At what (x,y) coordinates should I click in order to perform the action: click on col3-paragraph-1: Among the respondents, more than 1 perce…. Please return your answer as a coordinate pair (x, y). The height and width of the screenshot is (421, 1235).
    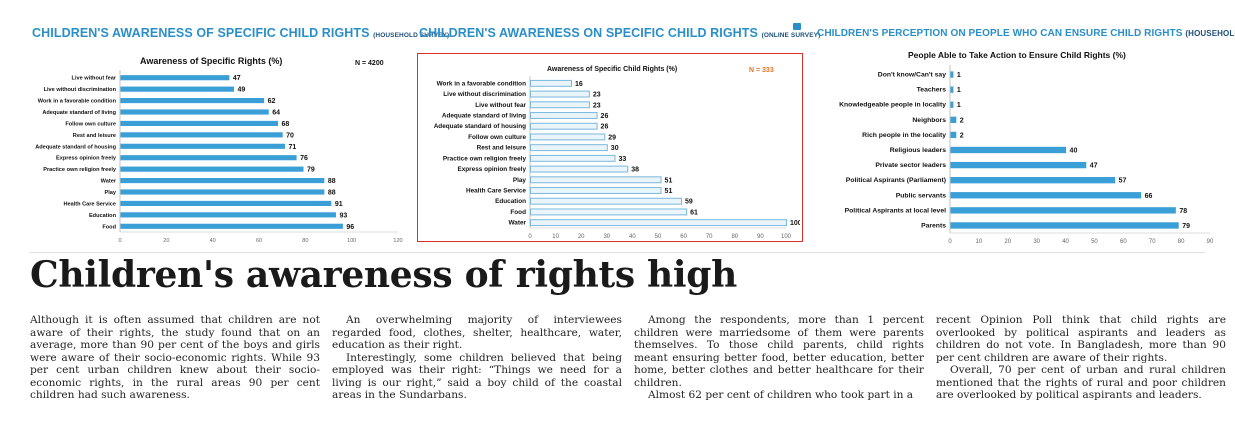
    Looking at the image, I should click on (779, 351).